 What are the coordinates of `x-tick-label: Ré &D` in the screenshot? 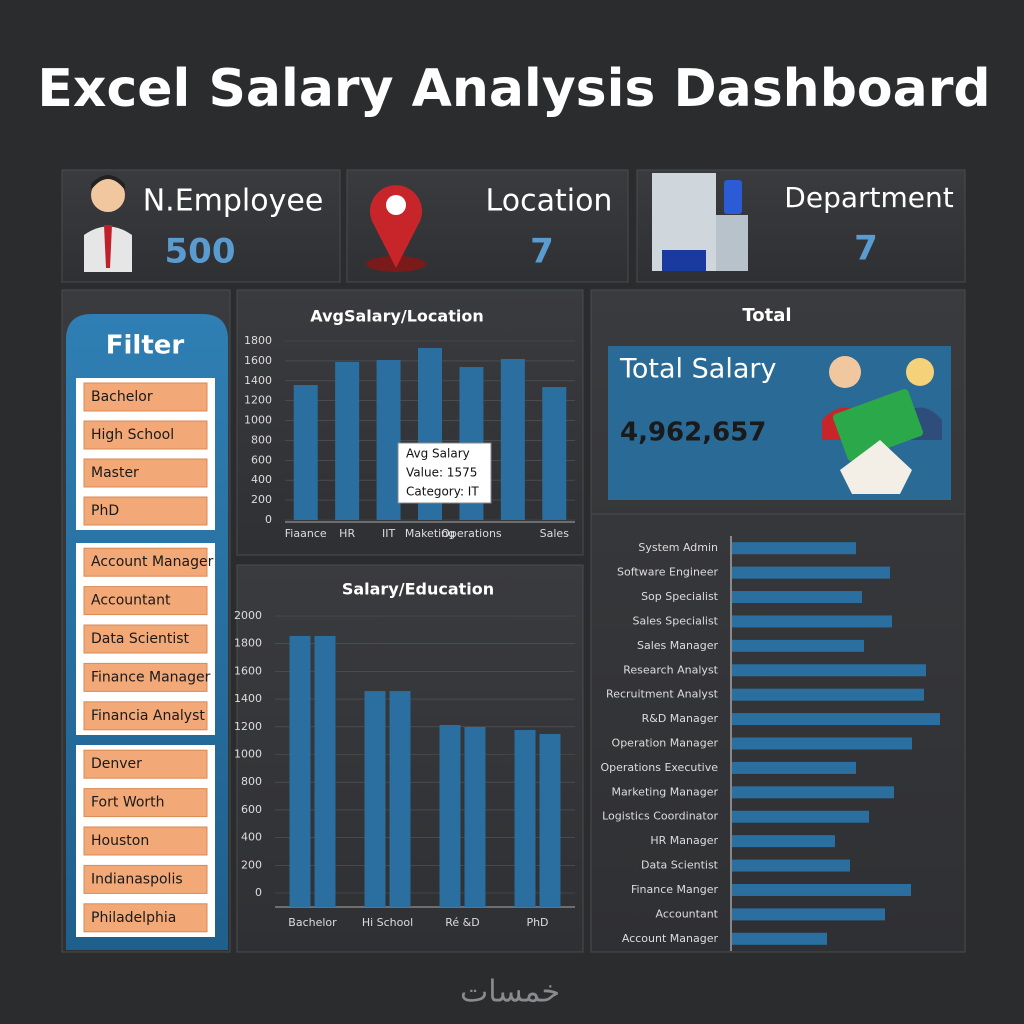 It's located at (462, 922).